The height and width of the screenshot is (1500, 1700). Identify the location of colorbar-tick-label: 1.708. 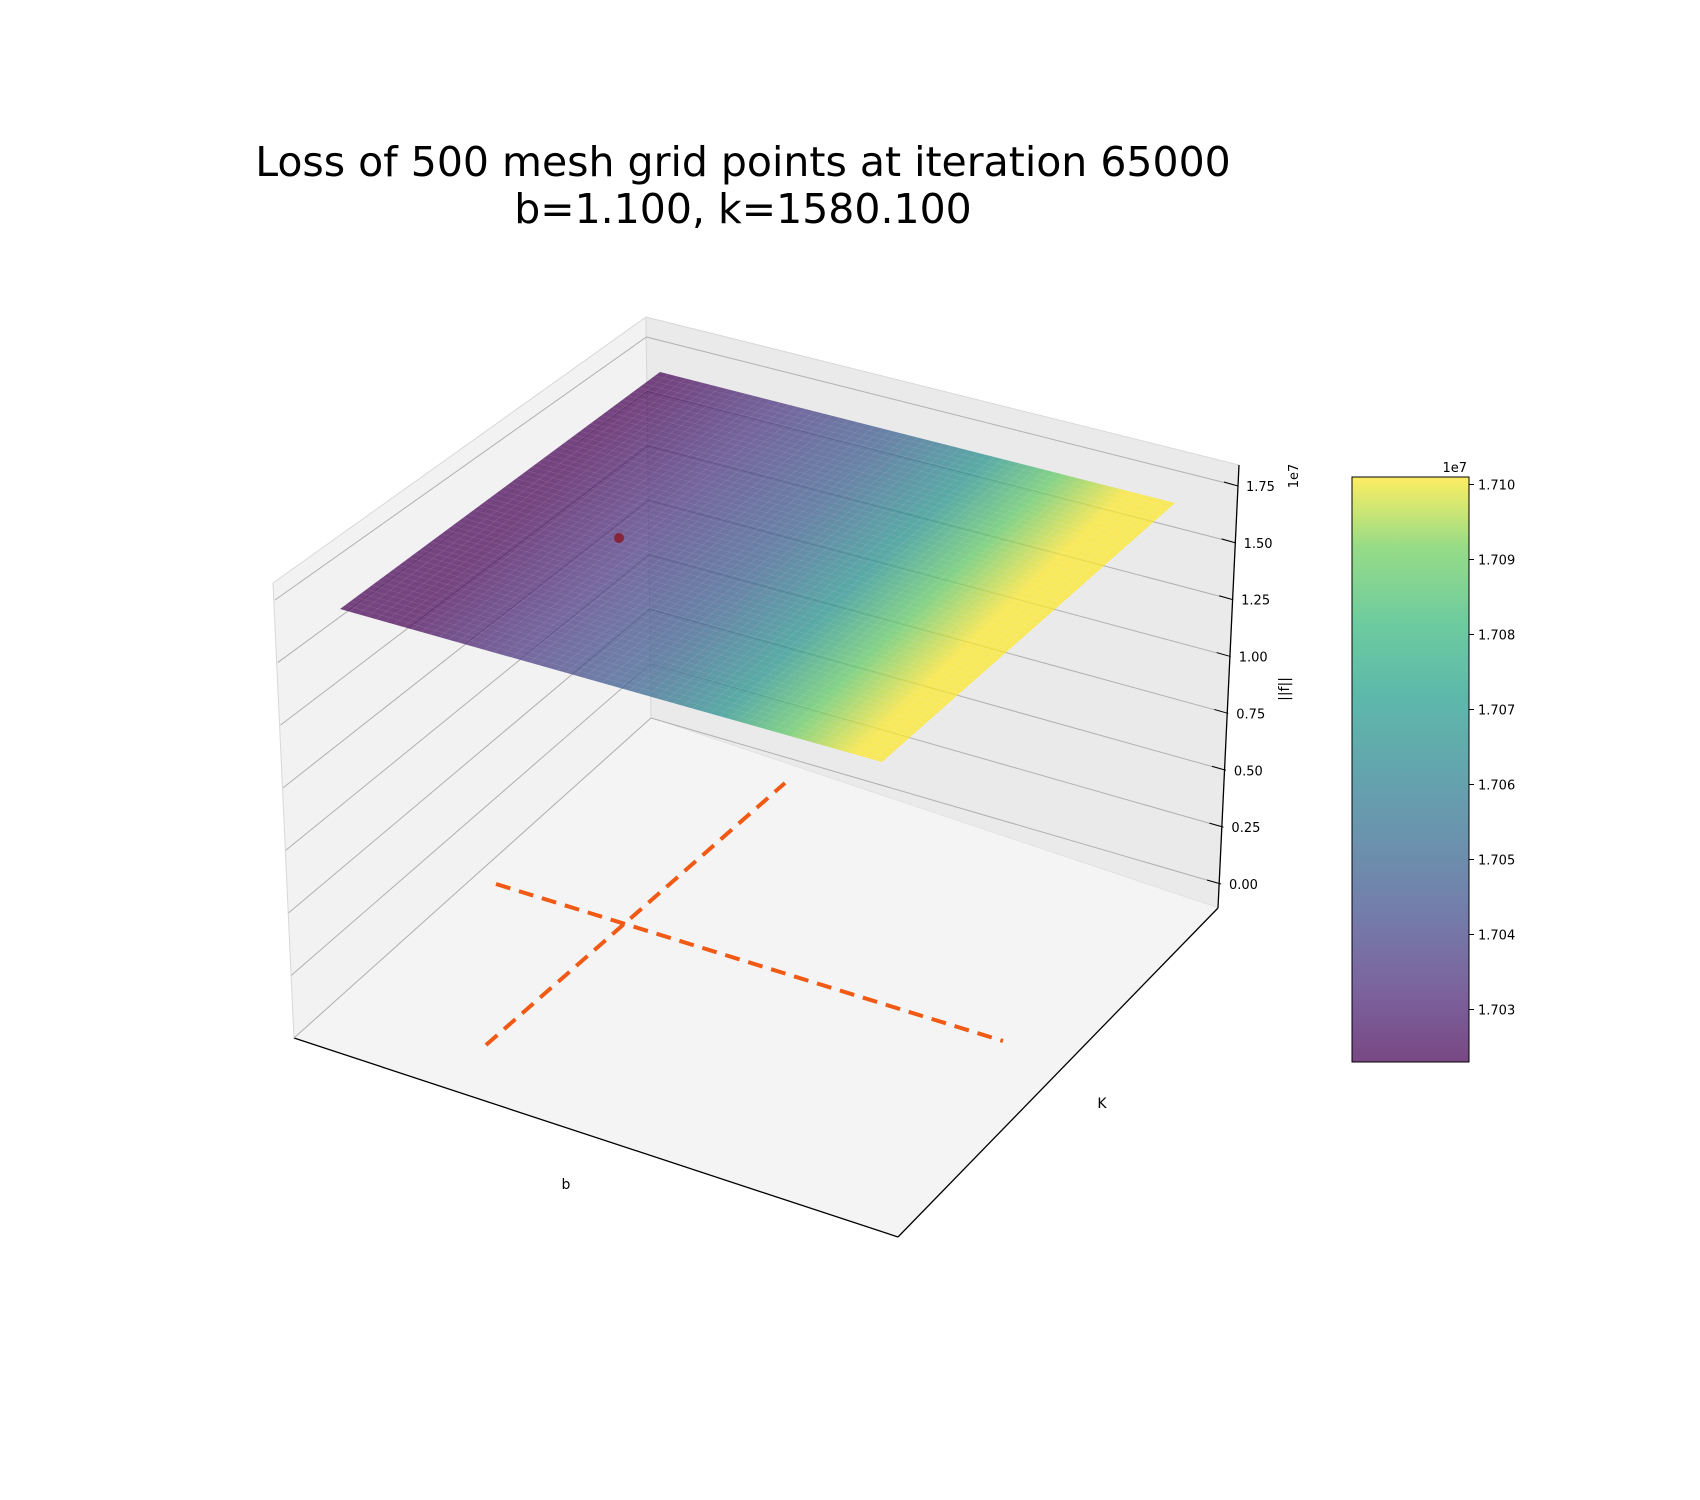
(1496, 636).